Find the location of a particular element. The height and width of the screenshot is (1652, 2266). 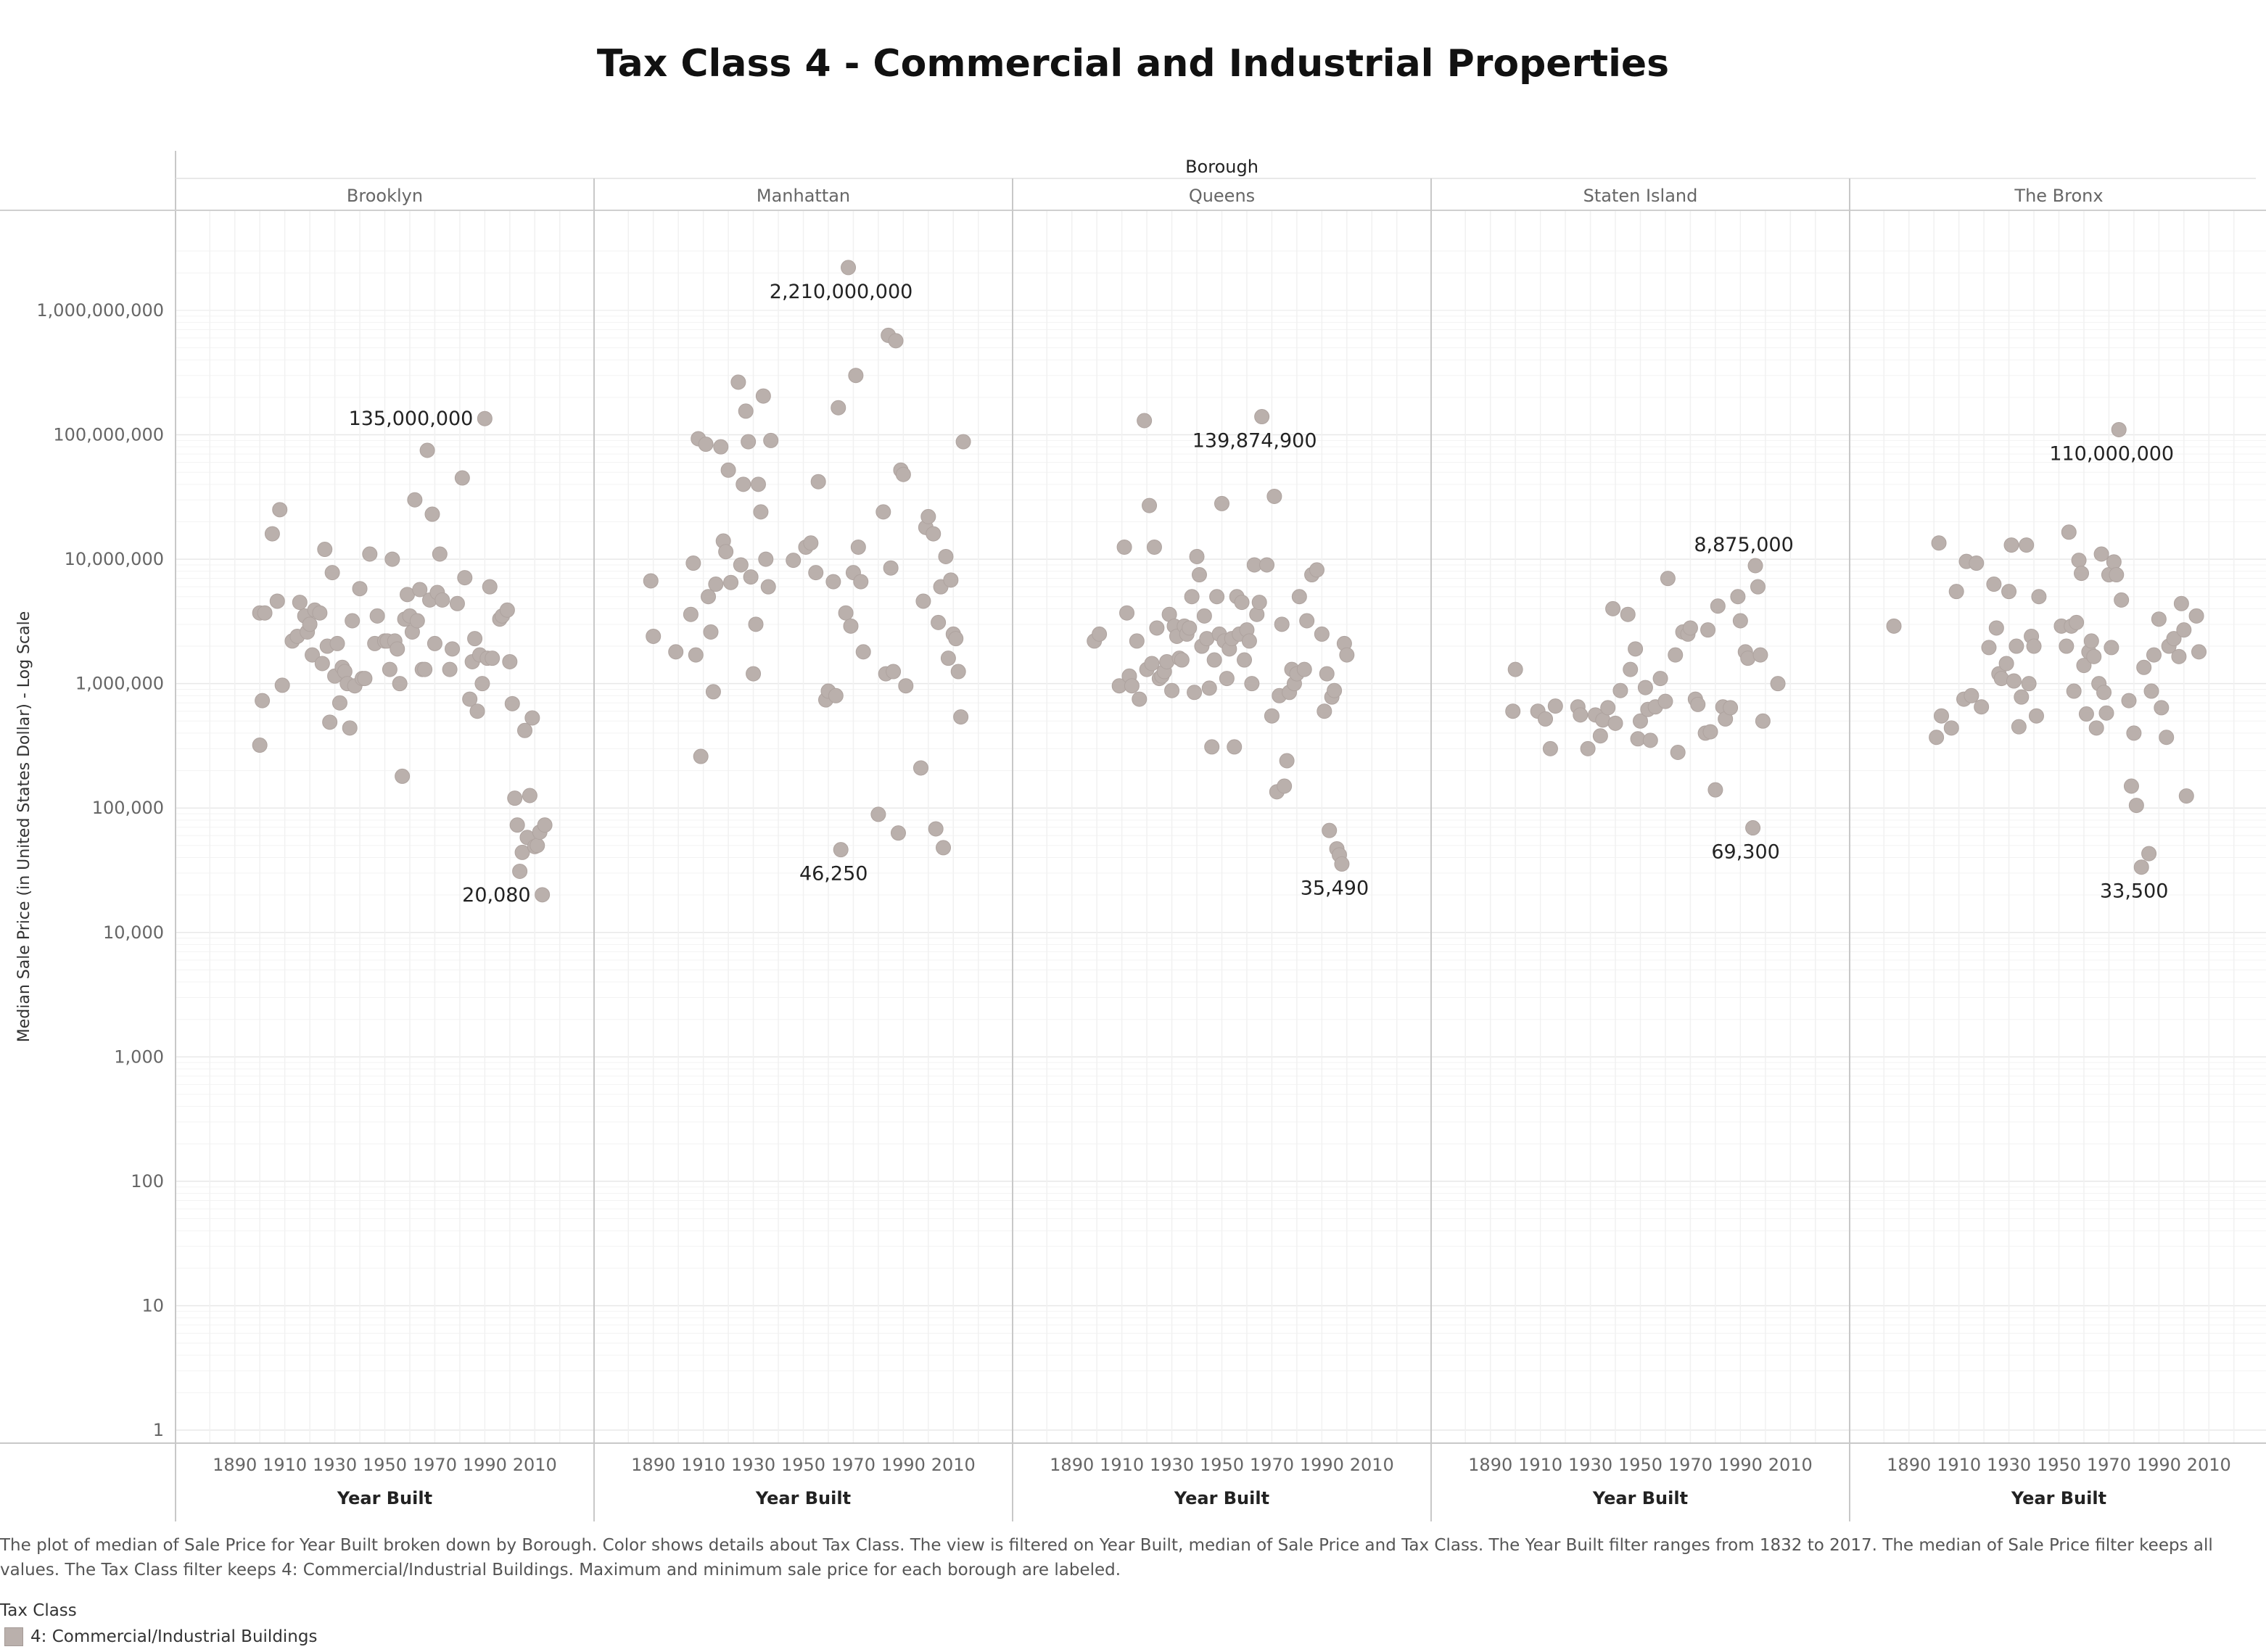

column-header: Borough is located at coordinates (1222, 167).